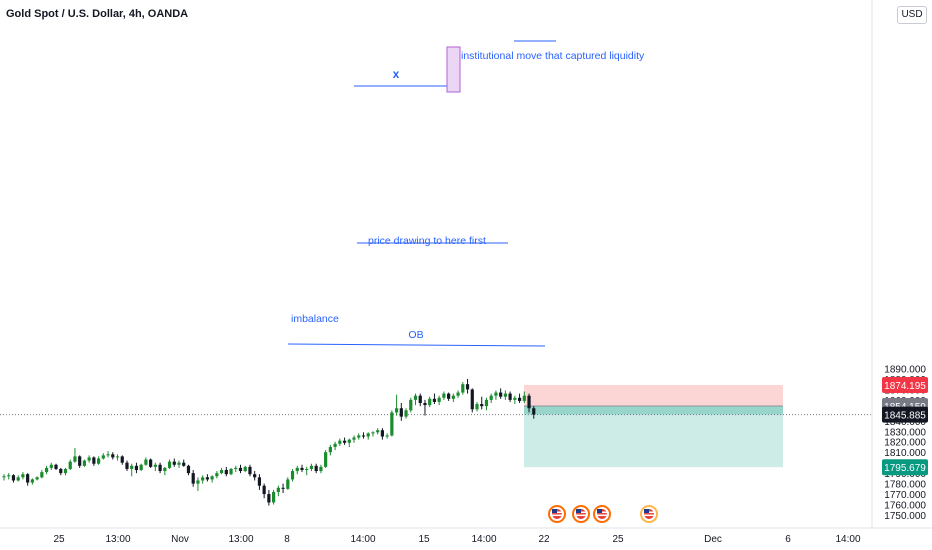 The height and width of the screenshot is (550, 932). I want to click on stop-loss-zone, so click(653, 395).